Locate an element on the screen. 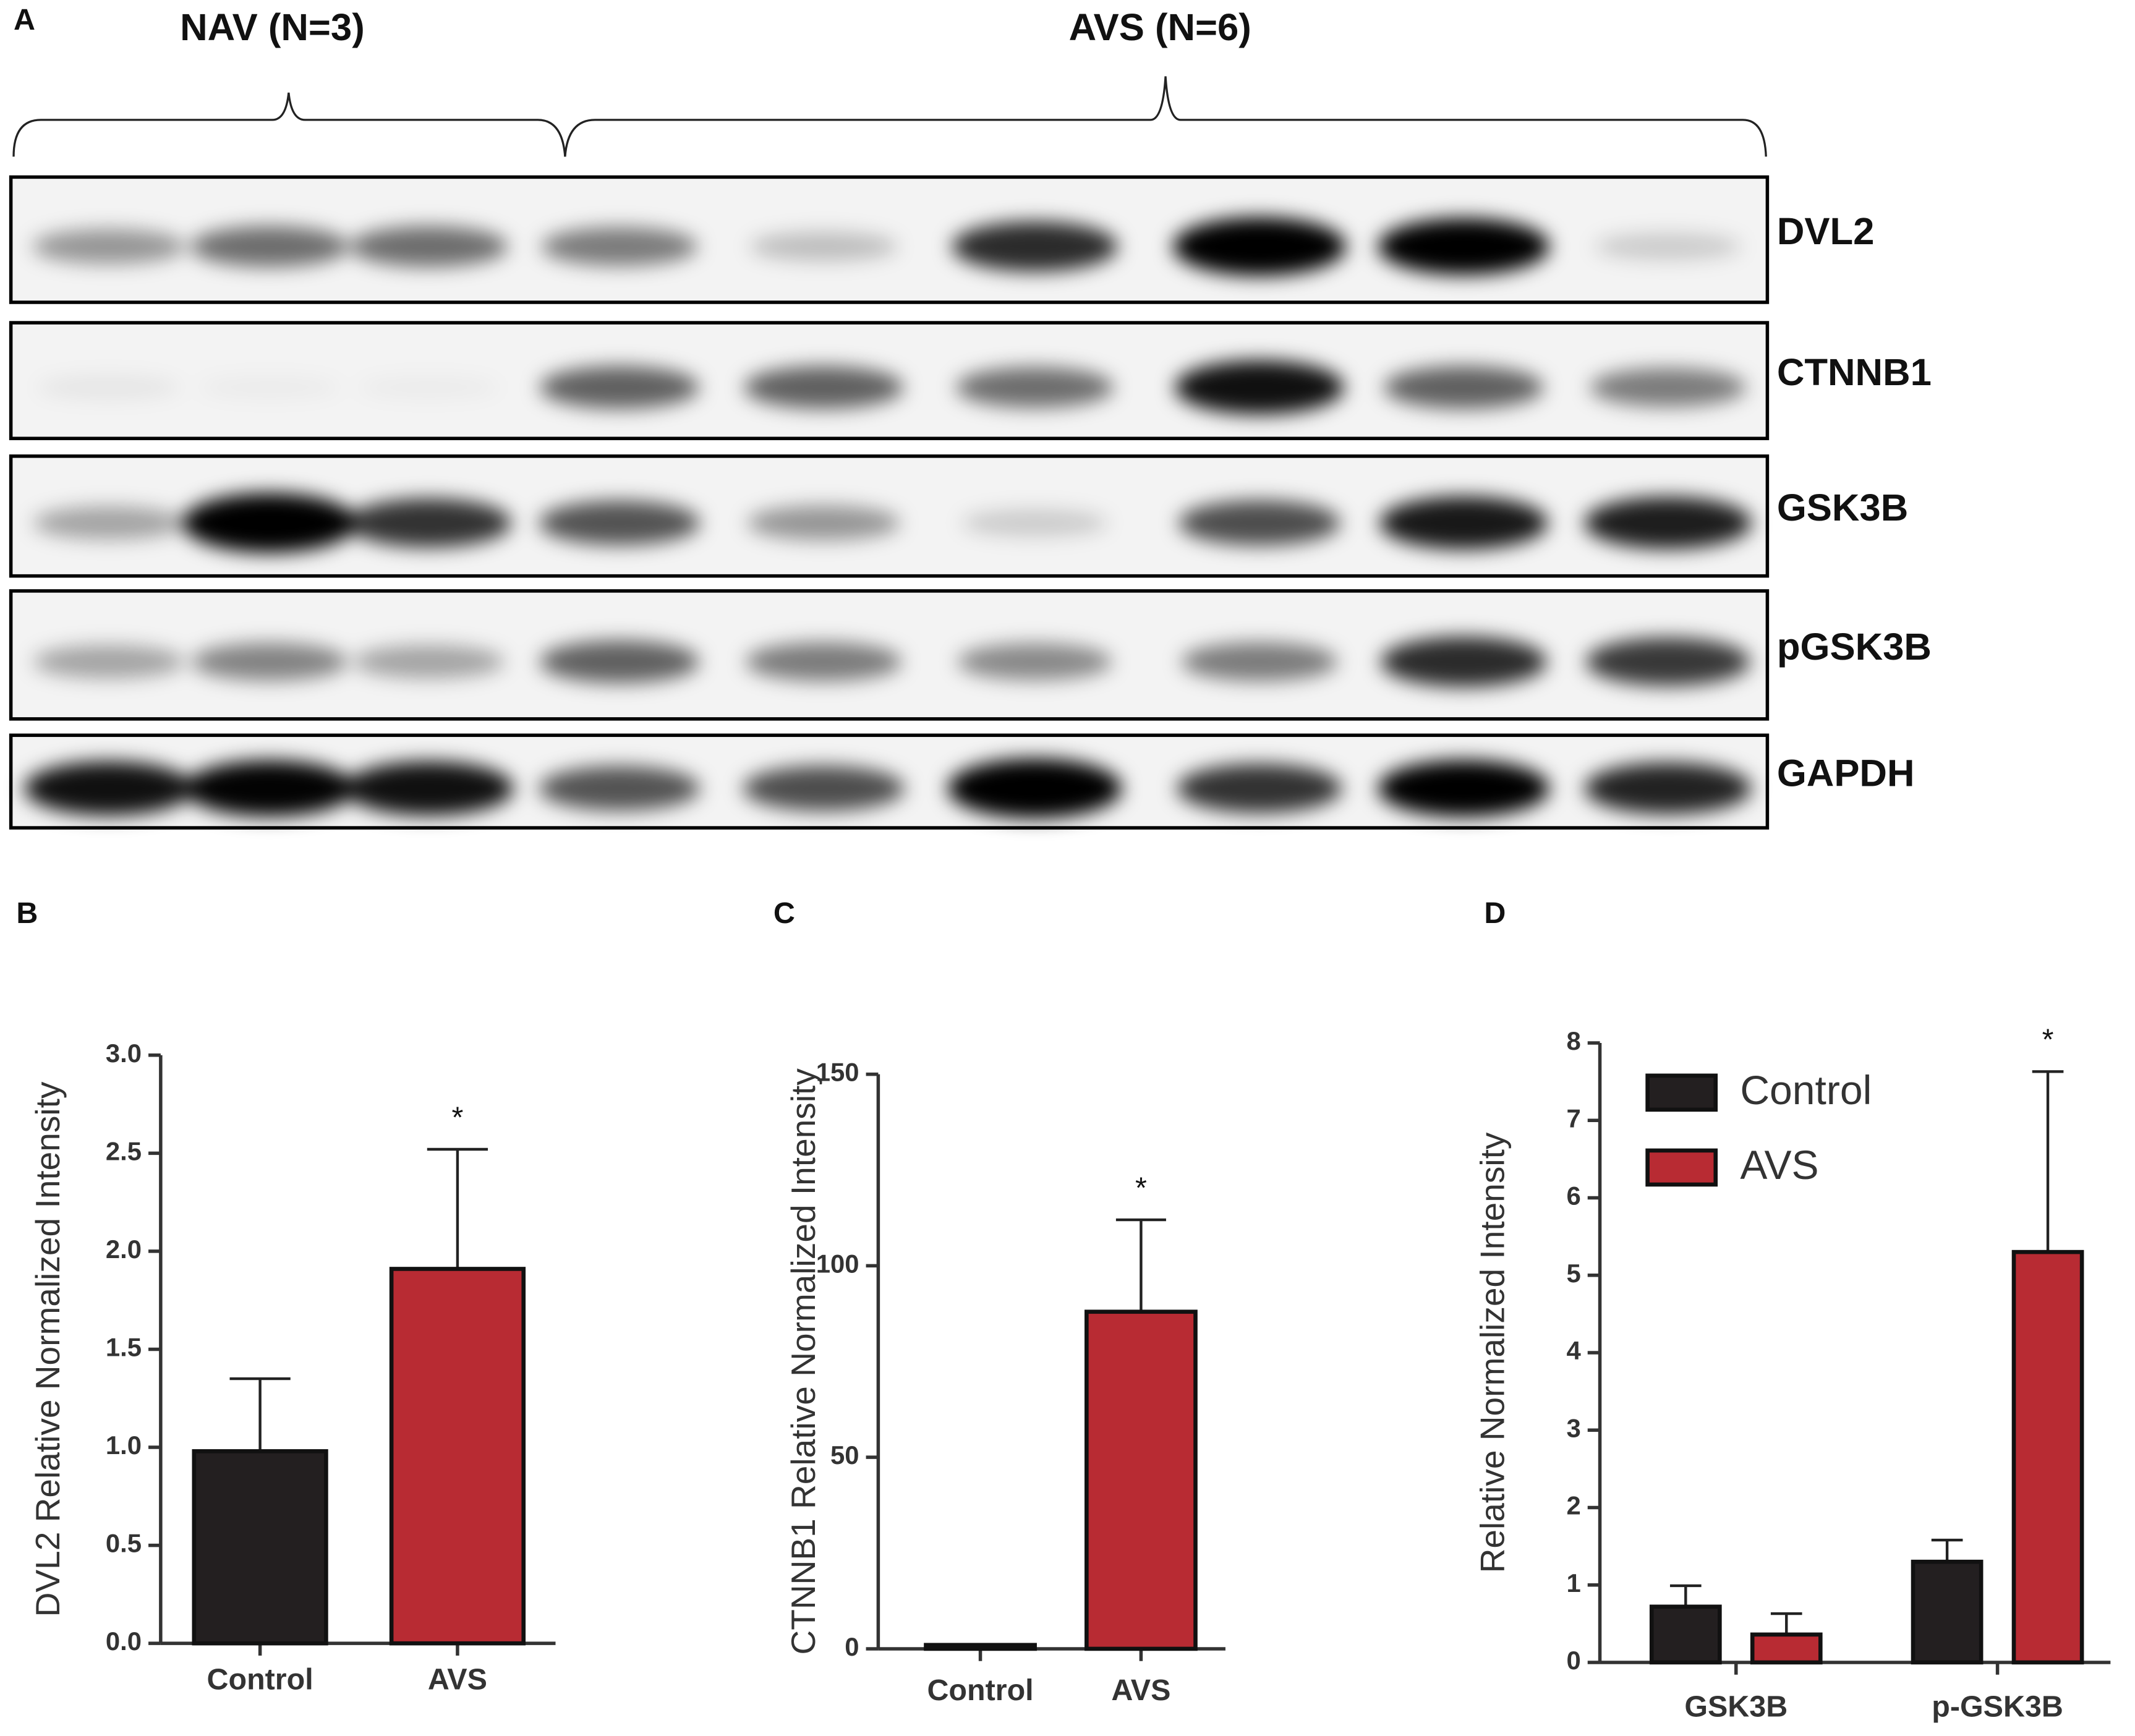 The height and width of the screenshot is (1736, 2135). y-tick-label: 0.5 is located at coordinates (124, 1543).